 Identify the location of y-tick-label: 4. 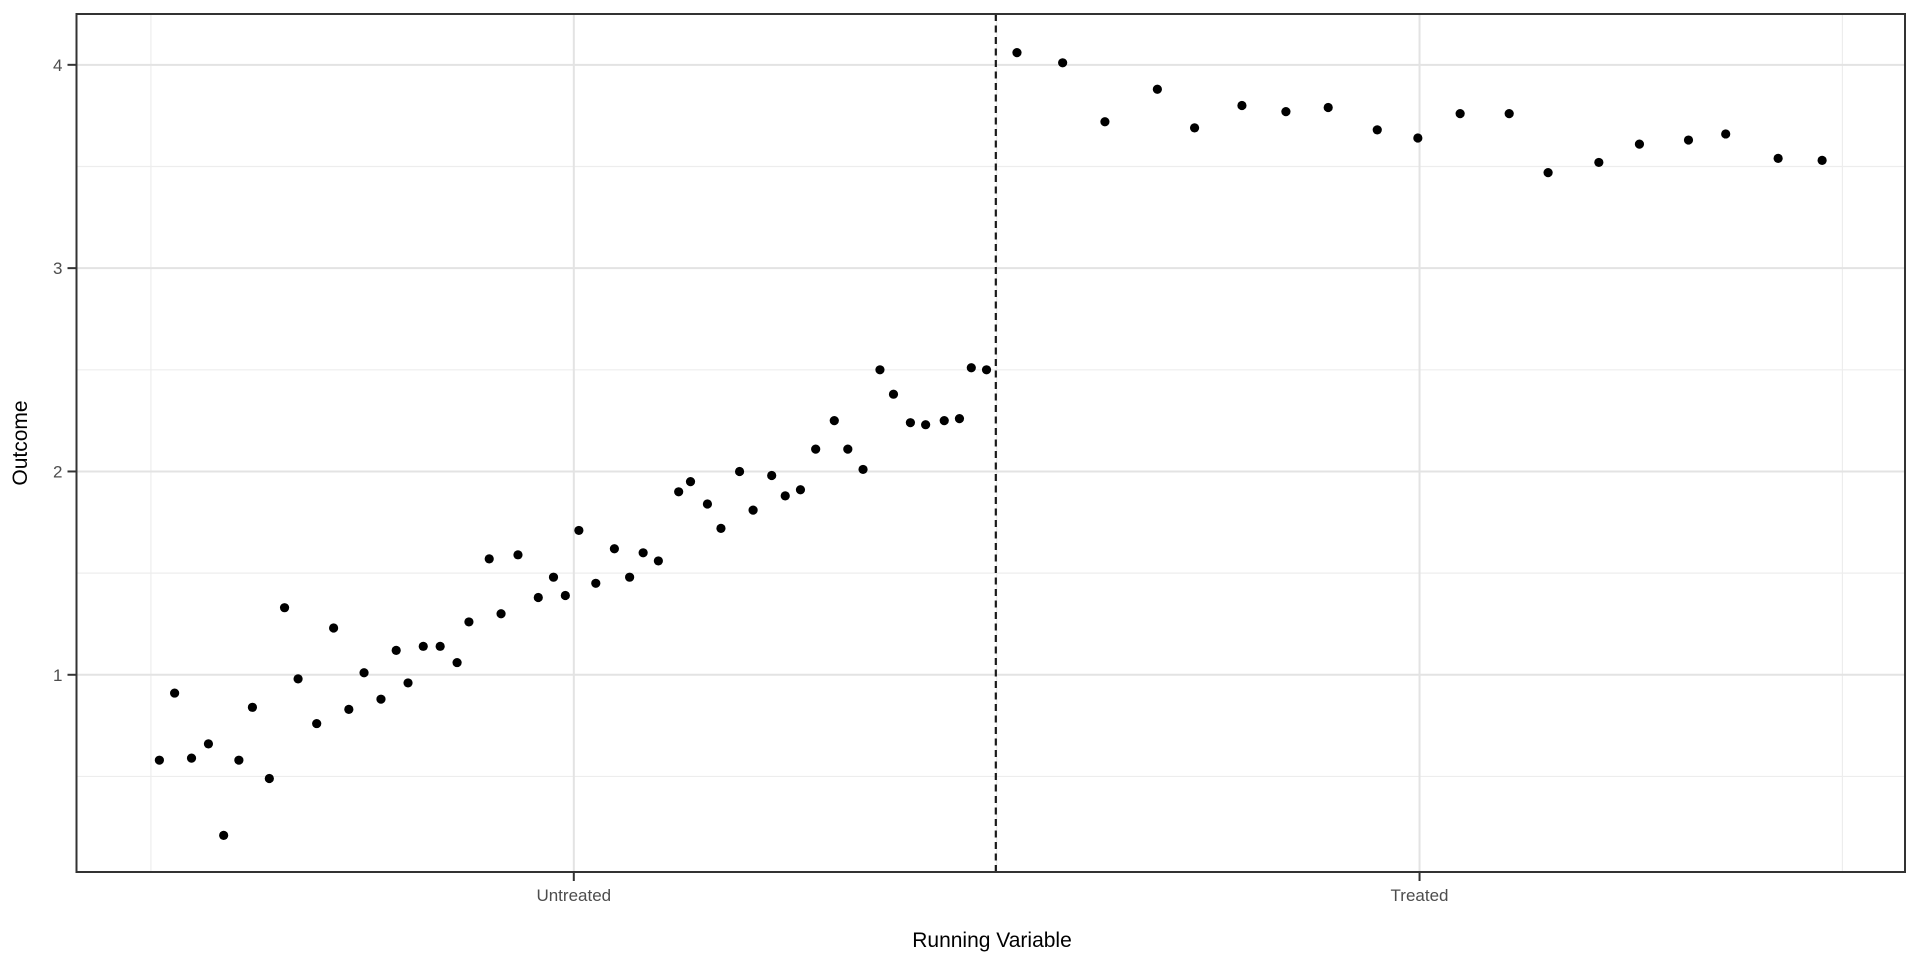
(57, 65).